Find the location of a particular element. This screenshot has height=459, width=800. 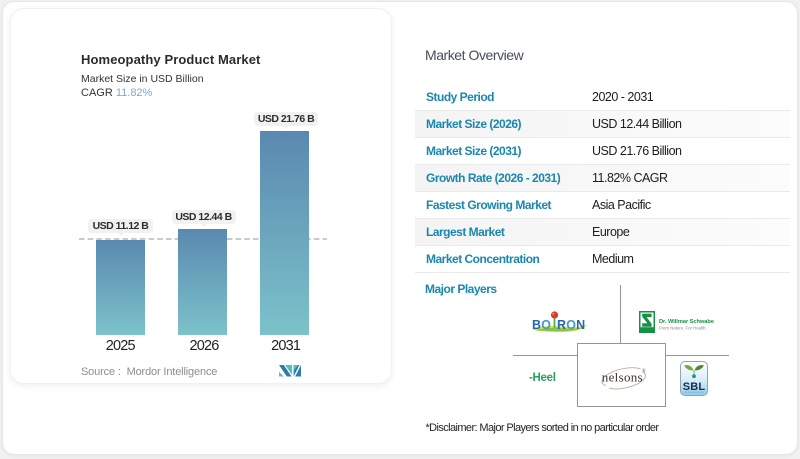

svg-text: From Nature. For Health. is located at coordinates (683, 327).